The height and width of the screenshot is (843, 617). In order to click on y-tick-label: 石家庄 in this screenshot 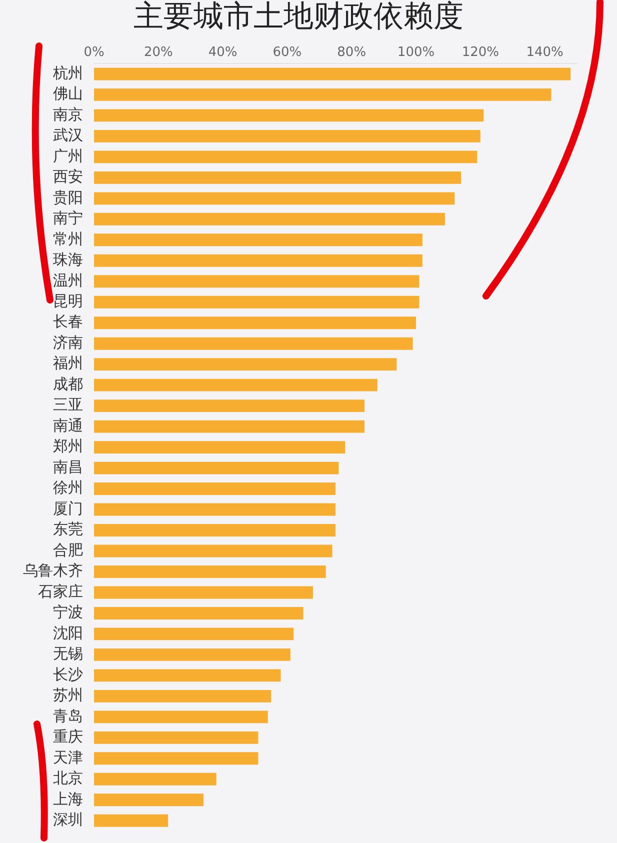, I will do `click(60, 591)`.